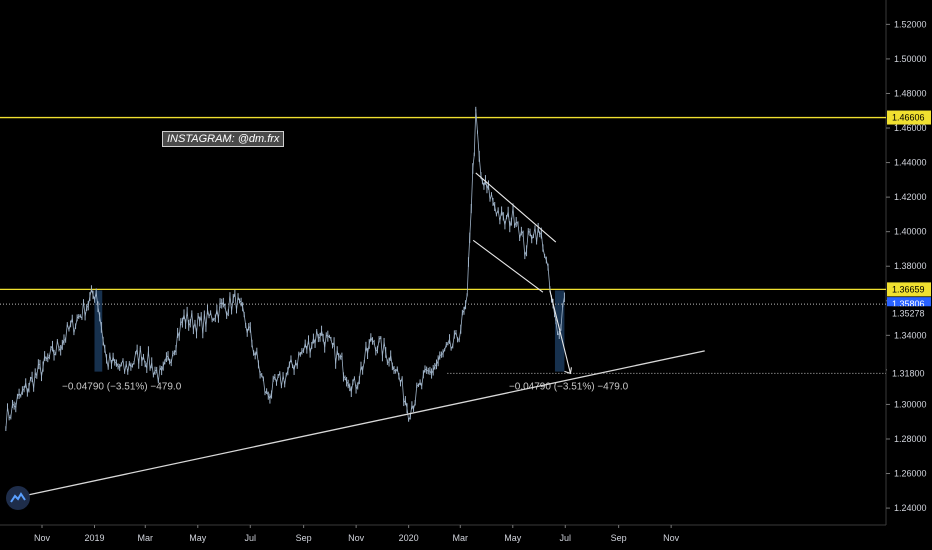  I want to click on y-tick-label: 1.48000, so click(910, 93).